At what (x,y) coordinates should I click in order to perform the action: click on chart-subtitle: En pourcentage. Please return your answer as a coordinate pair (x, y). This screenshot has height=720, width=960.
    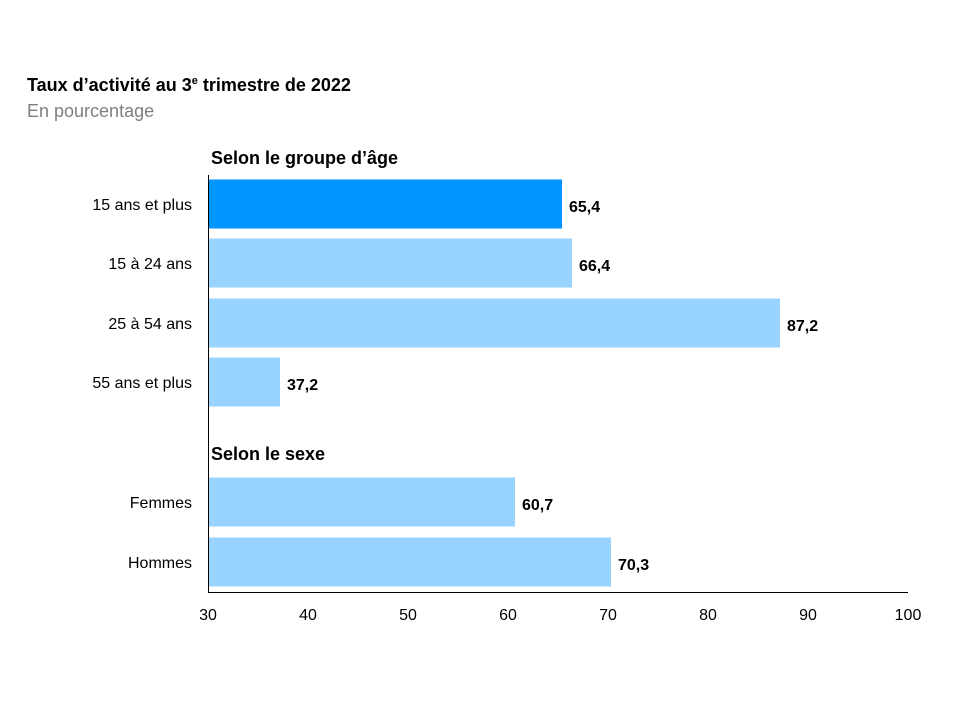
    Looking at the image, I should click on (91, 111).